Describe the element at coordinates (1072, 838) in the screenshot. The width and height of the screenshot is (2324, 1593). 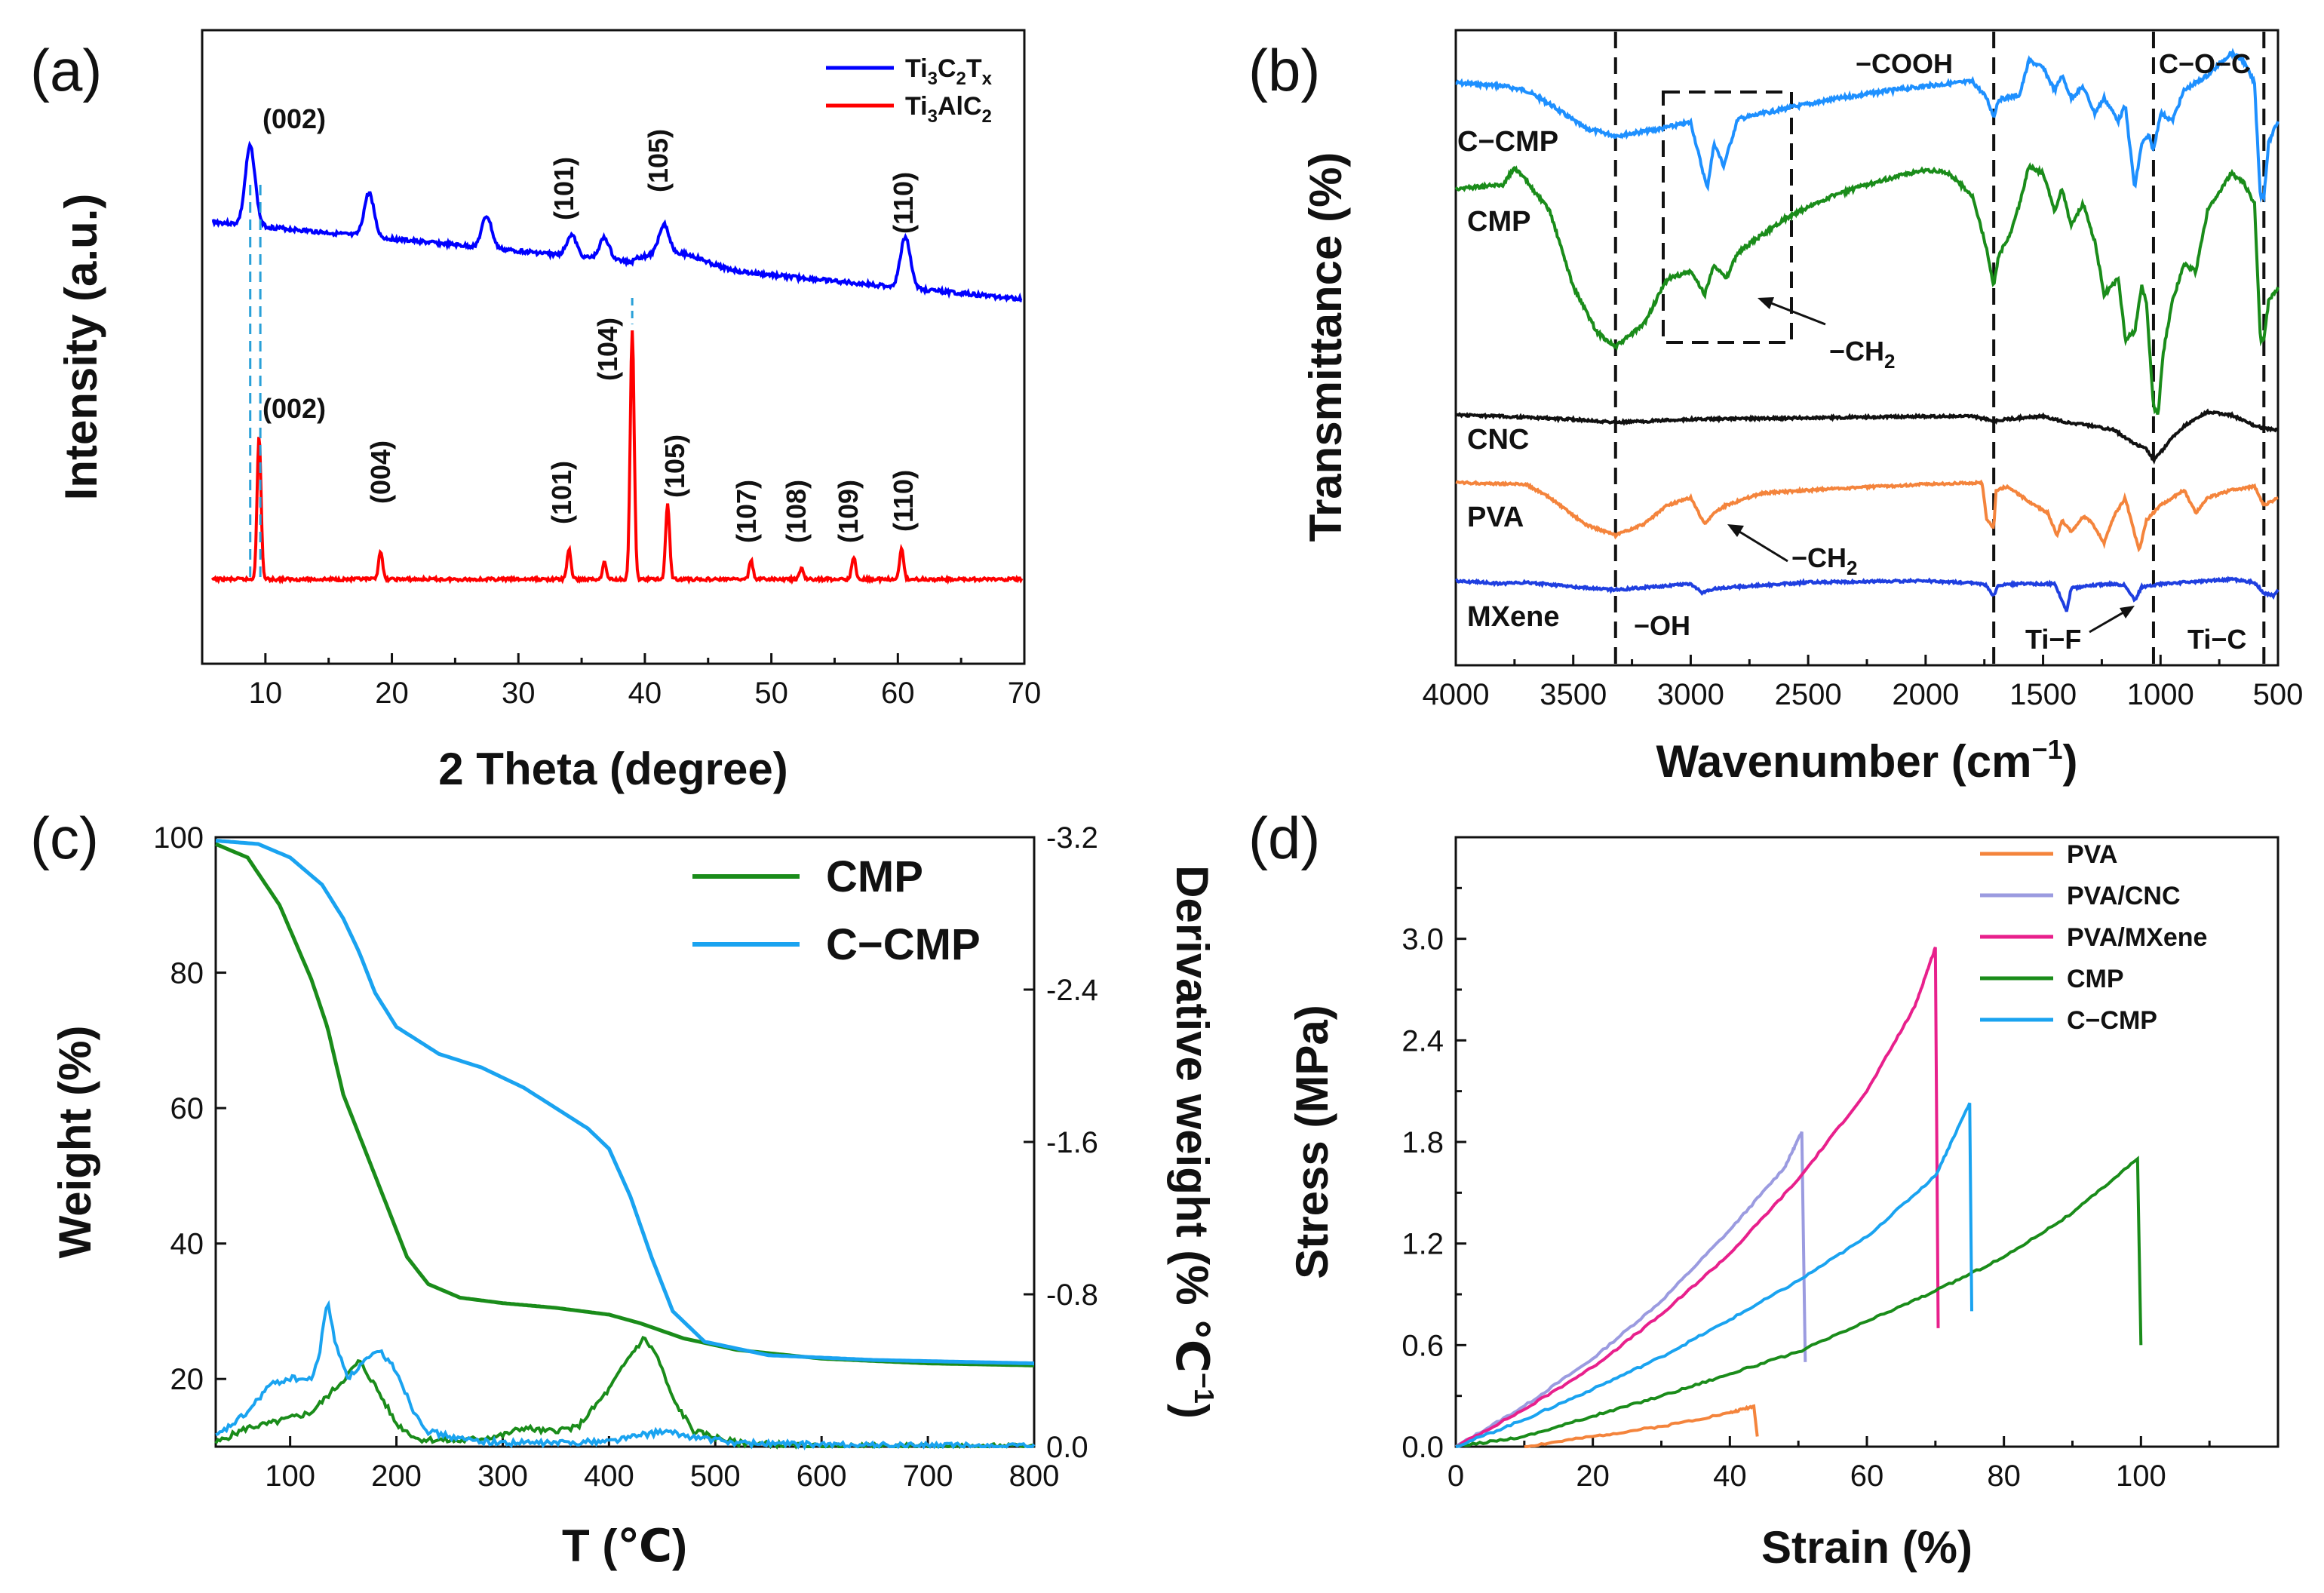
I see `y2-tick-label: -3.2` at that location.